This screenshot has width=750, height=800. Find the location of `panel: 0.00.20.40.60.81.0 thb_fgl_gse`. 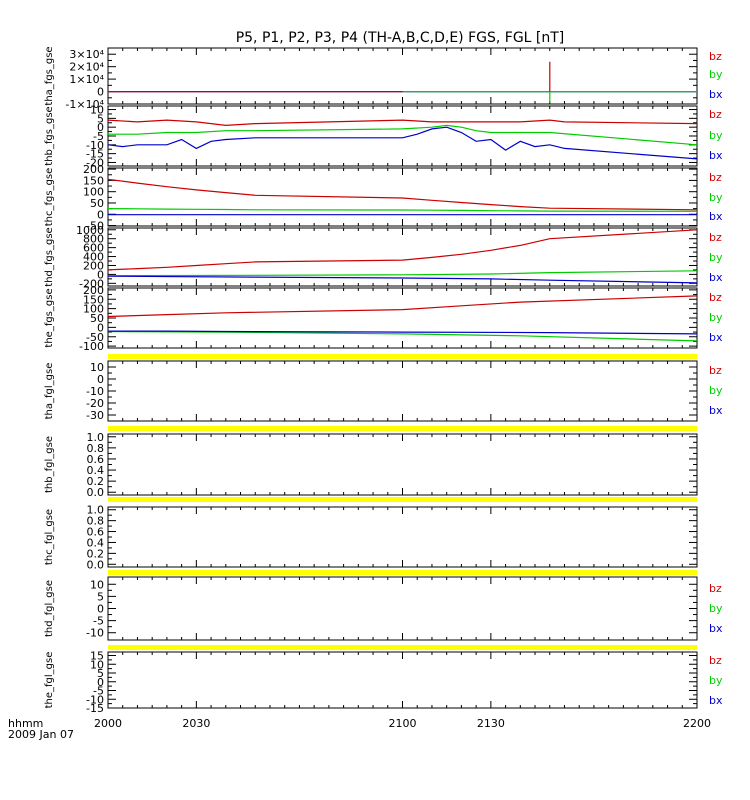

panel: 0.00.20.40.60.81.0 thb_fgl_gse is located at coordinates (371, 465).